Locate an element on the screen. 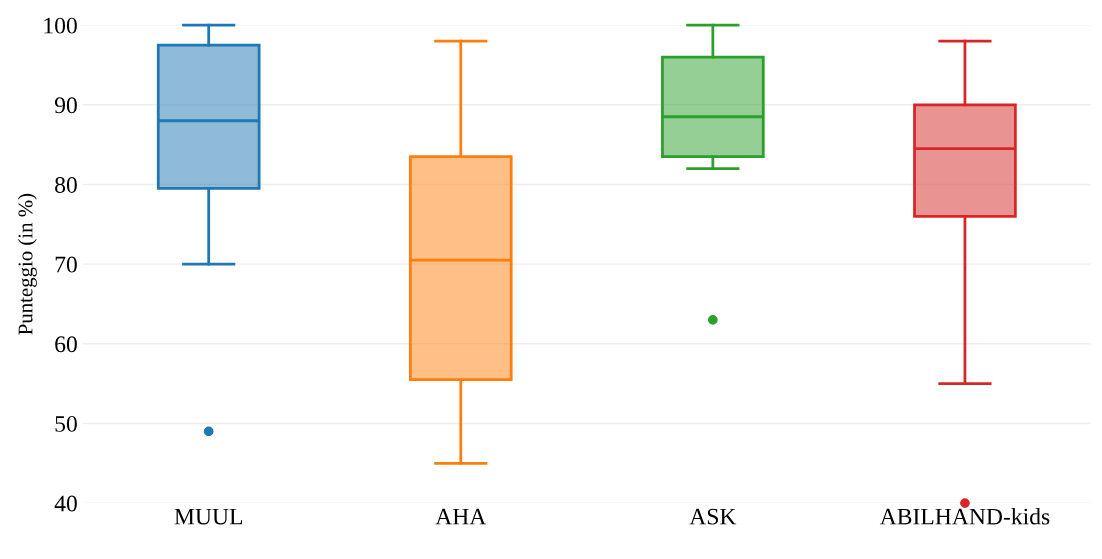 The width and height of the screenshot is (1102, 559). x-tick-label: MUUL is located at coordinates (208, 516).